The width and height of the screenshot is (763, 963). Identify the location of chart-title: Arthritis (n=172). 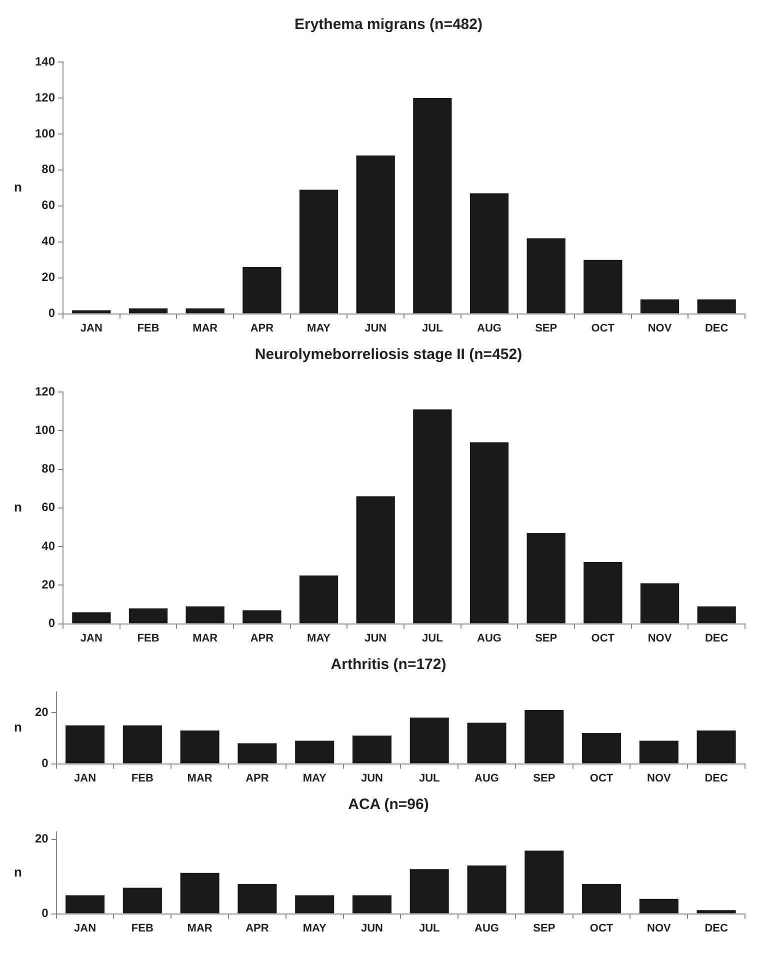
(388, 665).